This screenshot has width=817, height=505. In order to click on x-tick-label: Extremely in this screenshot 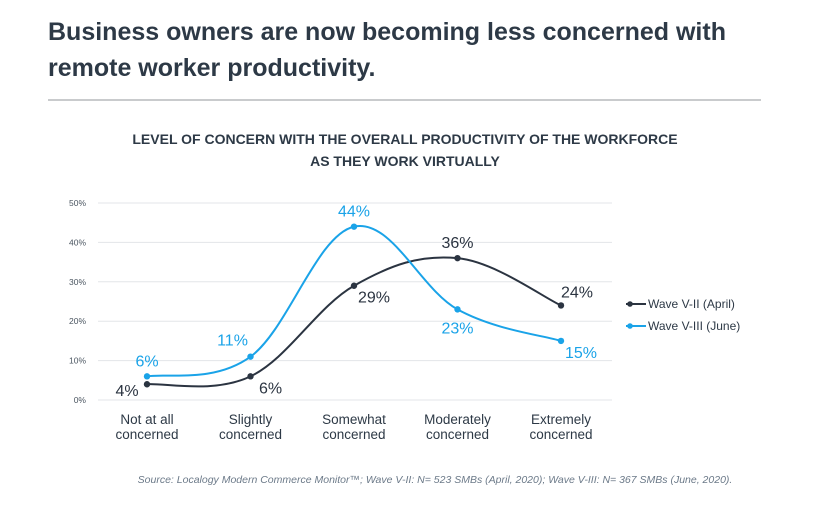, I will do `click(561, 419)`.